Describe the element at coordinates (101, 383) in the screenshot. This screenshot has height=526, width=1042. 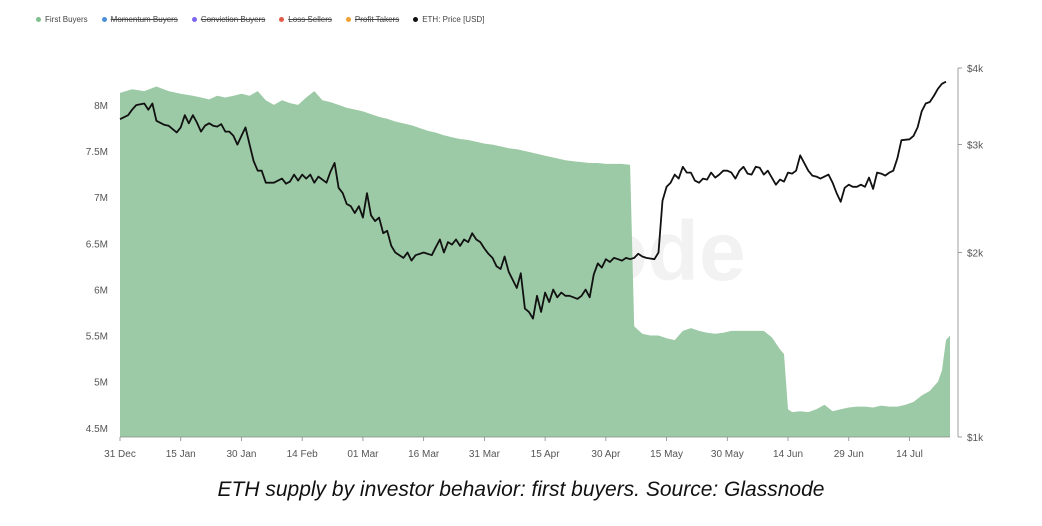
I see `y-left-tick-label: 5M` at that location.